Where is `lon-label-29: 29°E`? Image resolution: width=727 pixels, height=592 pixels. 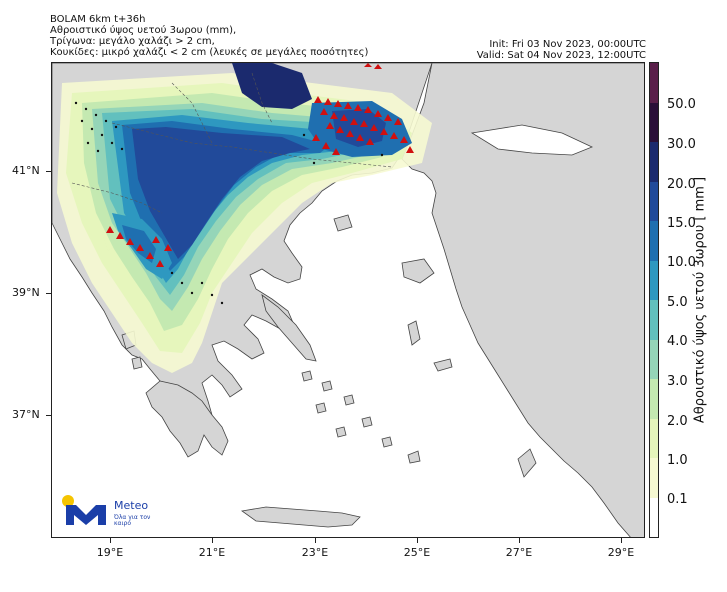 lon-label-29: 29°E is located at coordinates (621, 552).